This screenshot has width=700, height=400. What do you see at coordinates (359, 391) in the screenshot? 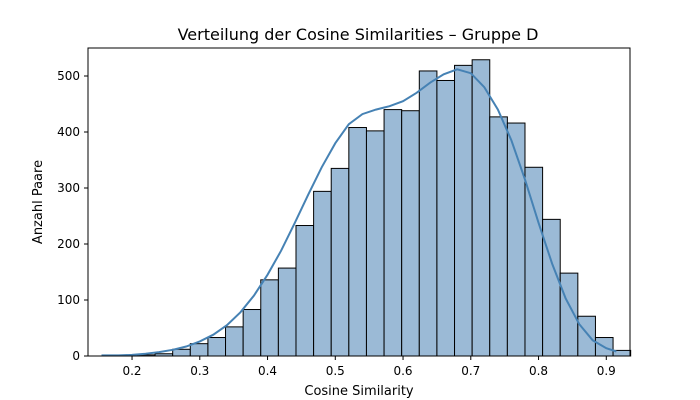
I see `x-axis-label: Cosine Similarity` at bounding box center [359, 391].